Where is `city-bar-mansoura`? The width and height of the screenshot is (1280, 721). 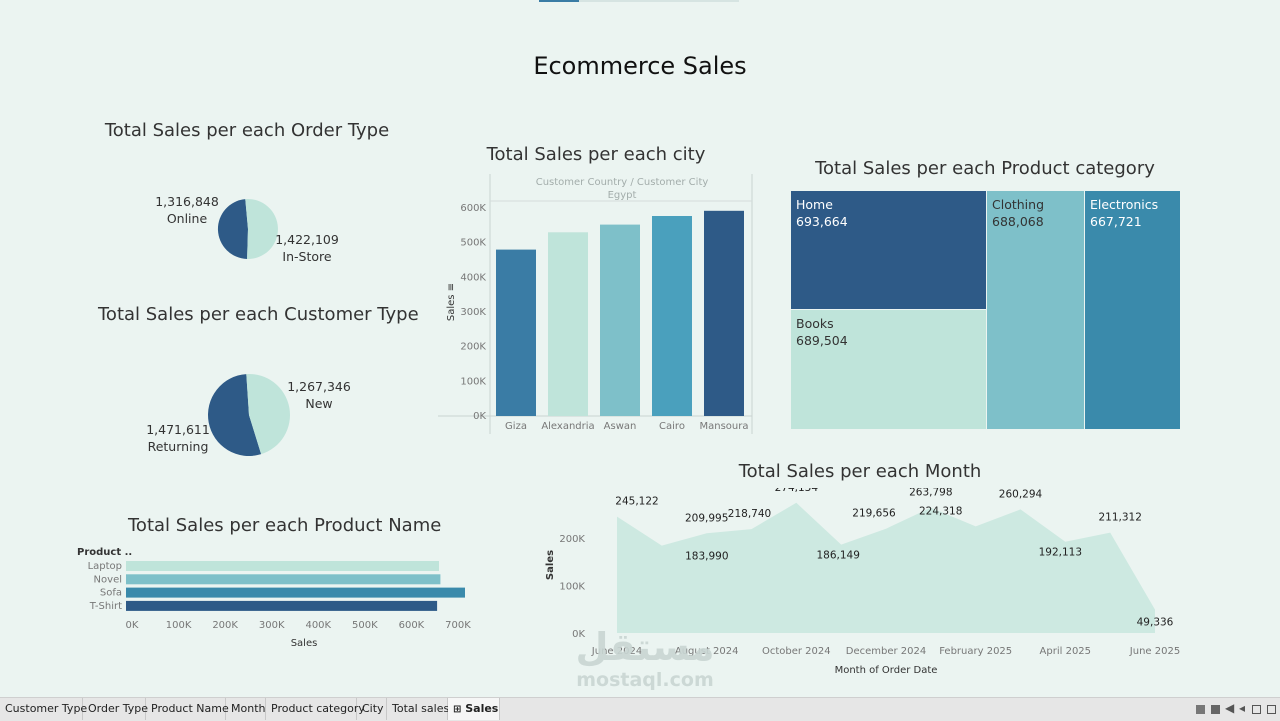
city-bar-mansoura is located at coordinates (724, 313).